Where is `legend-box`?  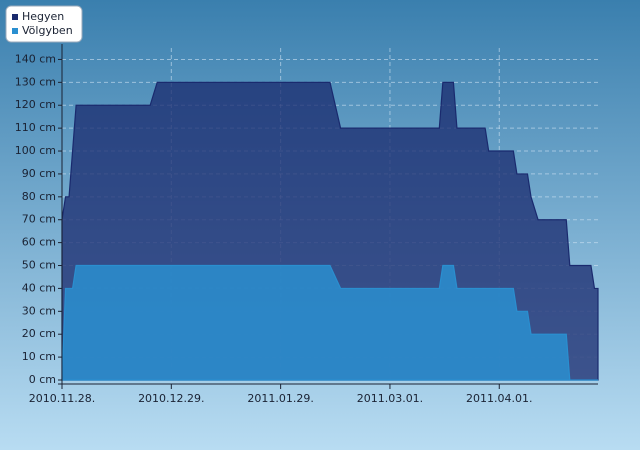 legend-box is located at coordinates (44, 24).